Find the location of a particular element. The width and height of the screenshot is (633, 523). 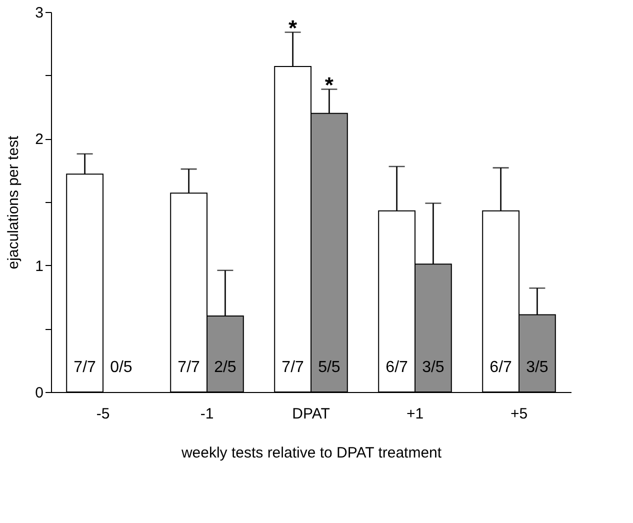

y-tick-label: 3 is located at coordinates (39, 13).